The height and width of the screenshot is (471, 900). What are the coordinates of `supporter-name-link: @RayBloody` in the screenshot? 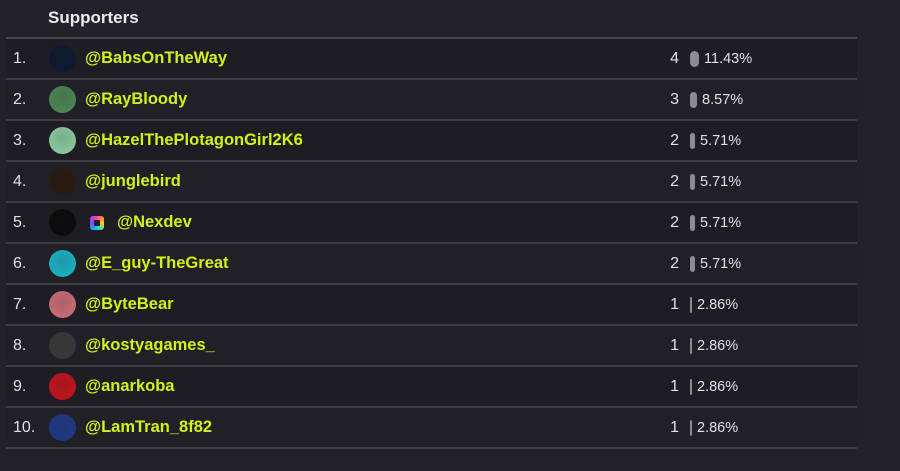 It's located at (136, 99).